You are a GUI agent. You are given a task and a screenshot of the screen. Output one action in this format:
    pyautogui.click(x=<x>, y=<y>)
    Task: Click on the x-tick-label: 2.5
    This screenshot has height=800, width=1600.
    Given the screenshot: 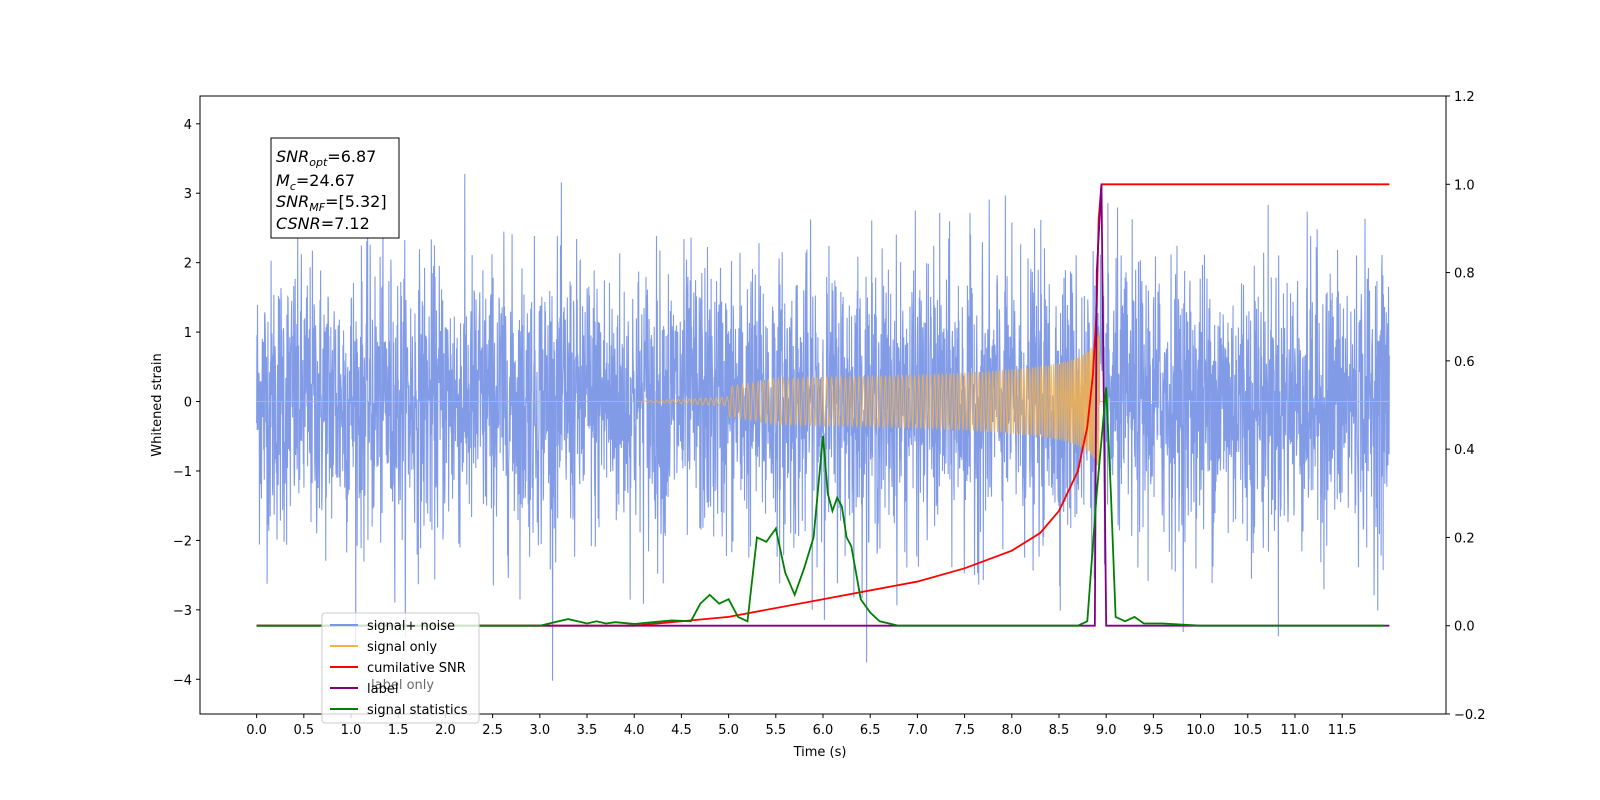 What is the action you would take?
    pyautogui.click(x=492, y=730)
    